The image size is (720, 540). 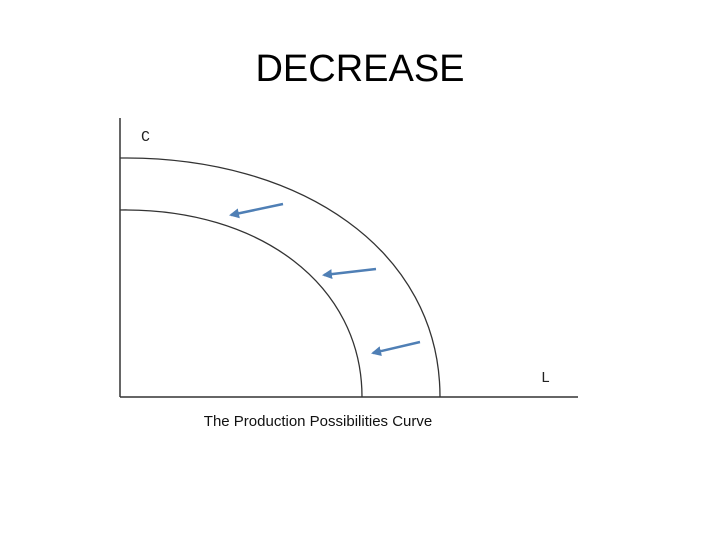 What do you see at coordinates (545, 378) in the screenshot?
I see `x-axis-label: L` at bounding box center [545, 378].